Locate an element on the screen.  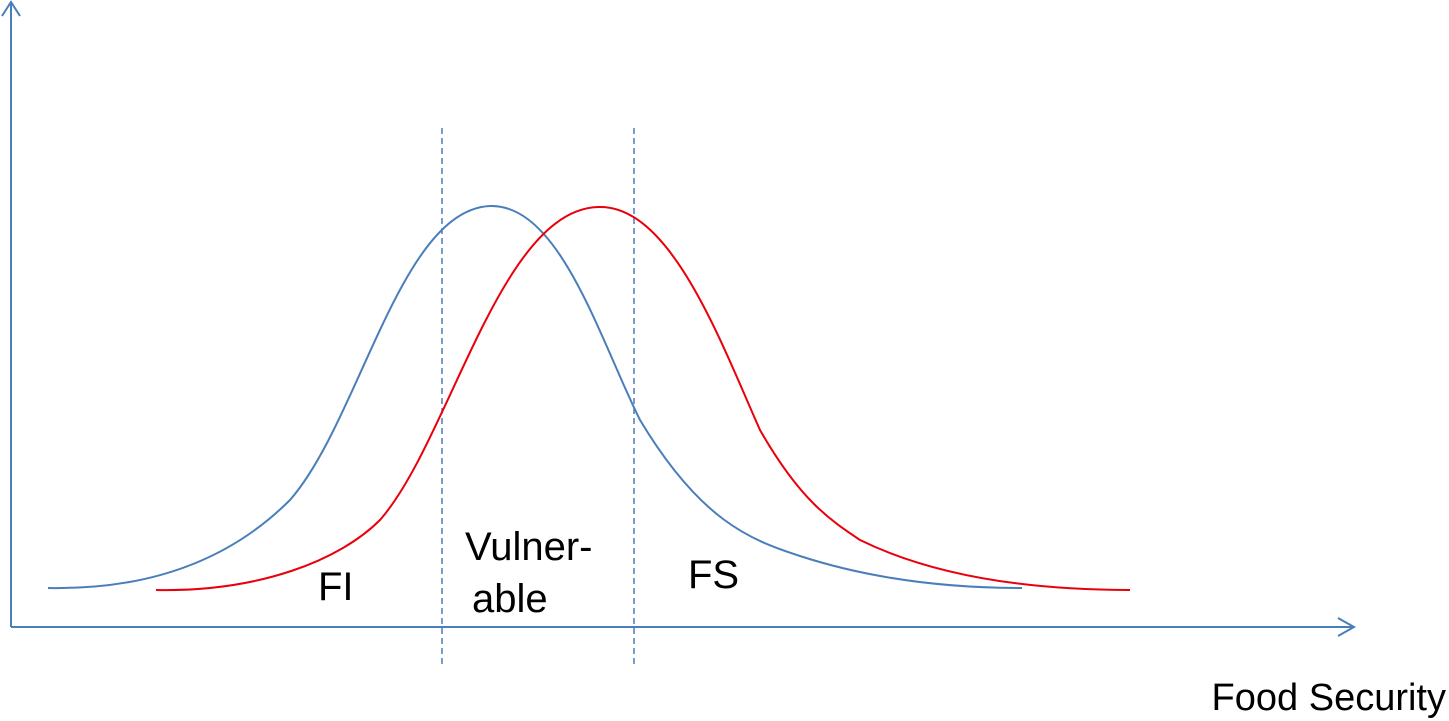
x-axis-label: Food Security is located at coordinates (1329, 698).